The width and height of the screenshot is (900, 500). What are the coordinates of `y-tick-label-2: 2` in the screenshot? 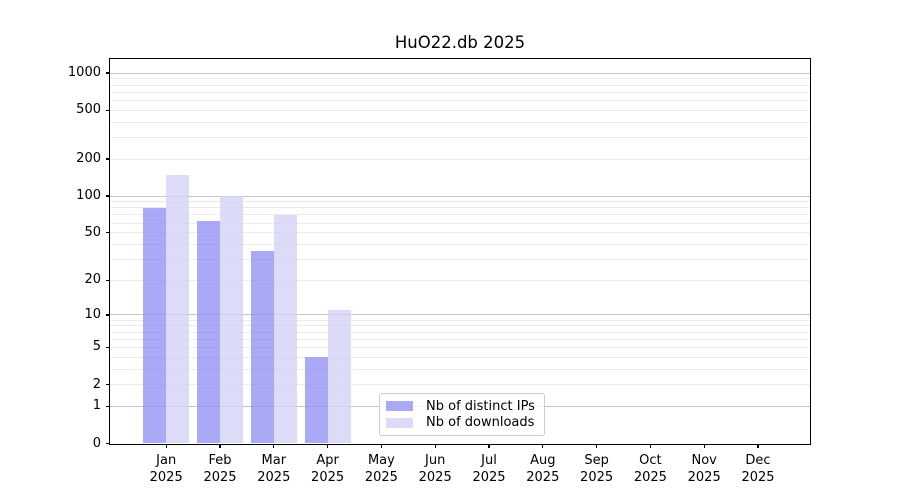 It's located at (96, 384).